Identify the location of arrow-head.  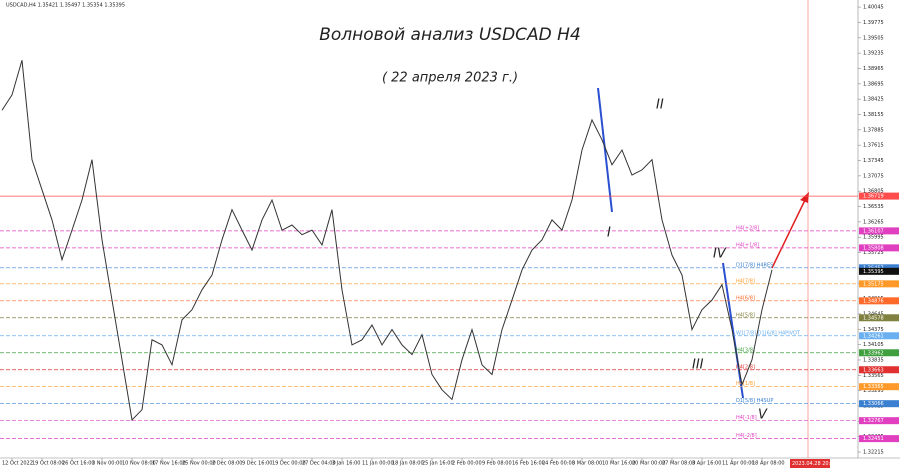
(804, 197).